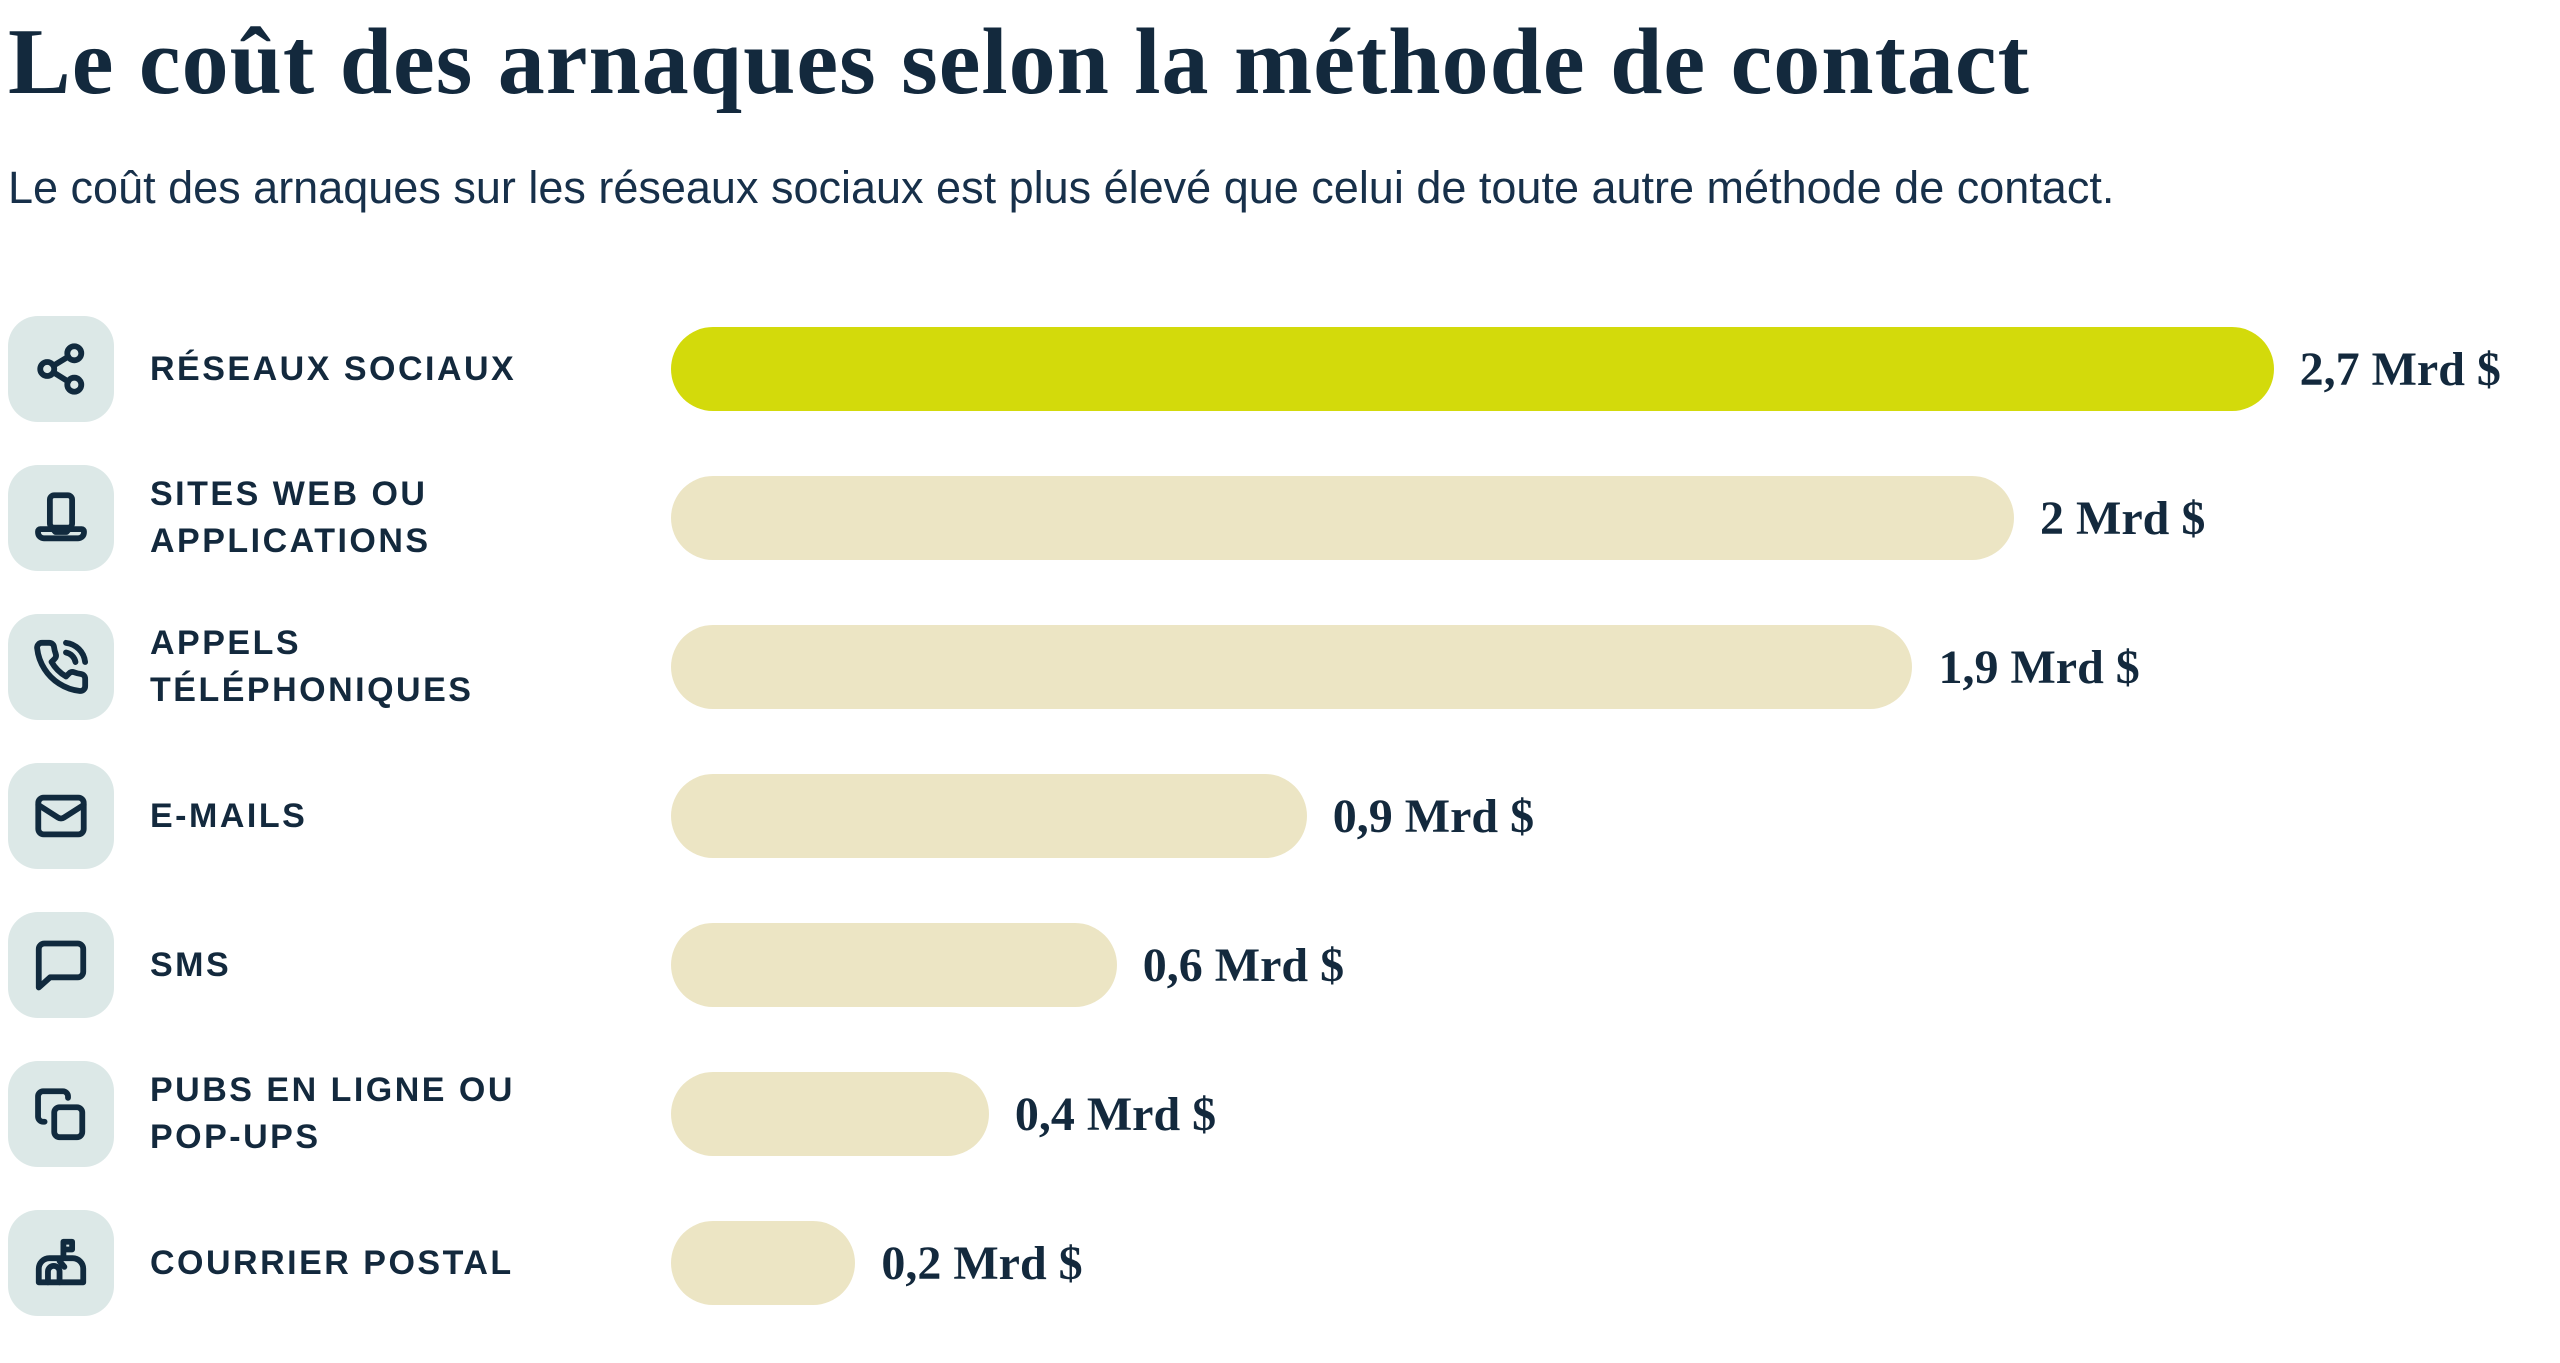 The width and height of the screenshot is (2560, 1363). Describe the element at coordinates (332, 1113) in the screenshot. I see `category-label: PUBS EN LIGNE OU POP-UPS` at that location.